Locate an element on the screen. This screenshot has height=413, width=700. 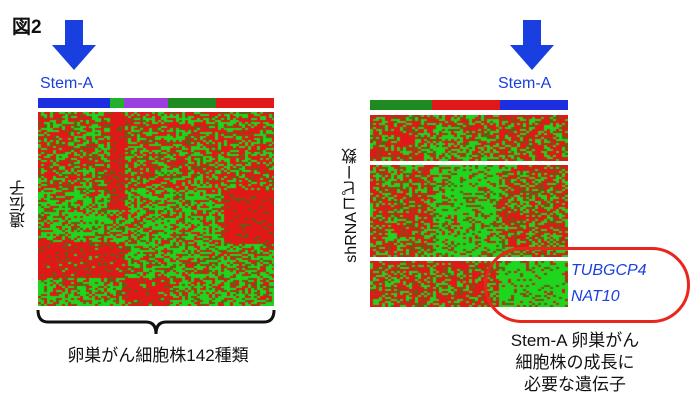
left-group-color-strip is located at coordinates (156, 103).